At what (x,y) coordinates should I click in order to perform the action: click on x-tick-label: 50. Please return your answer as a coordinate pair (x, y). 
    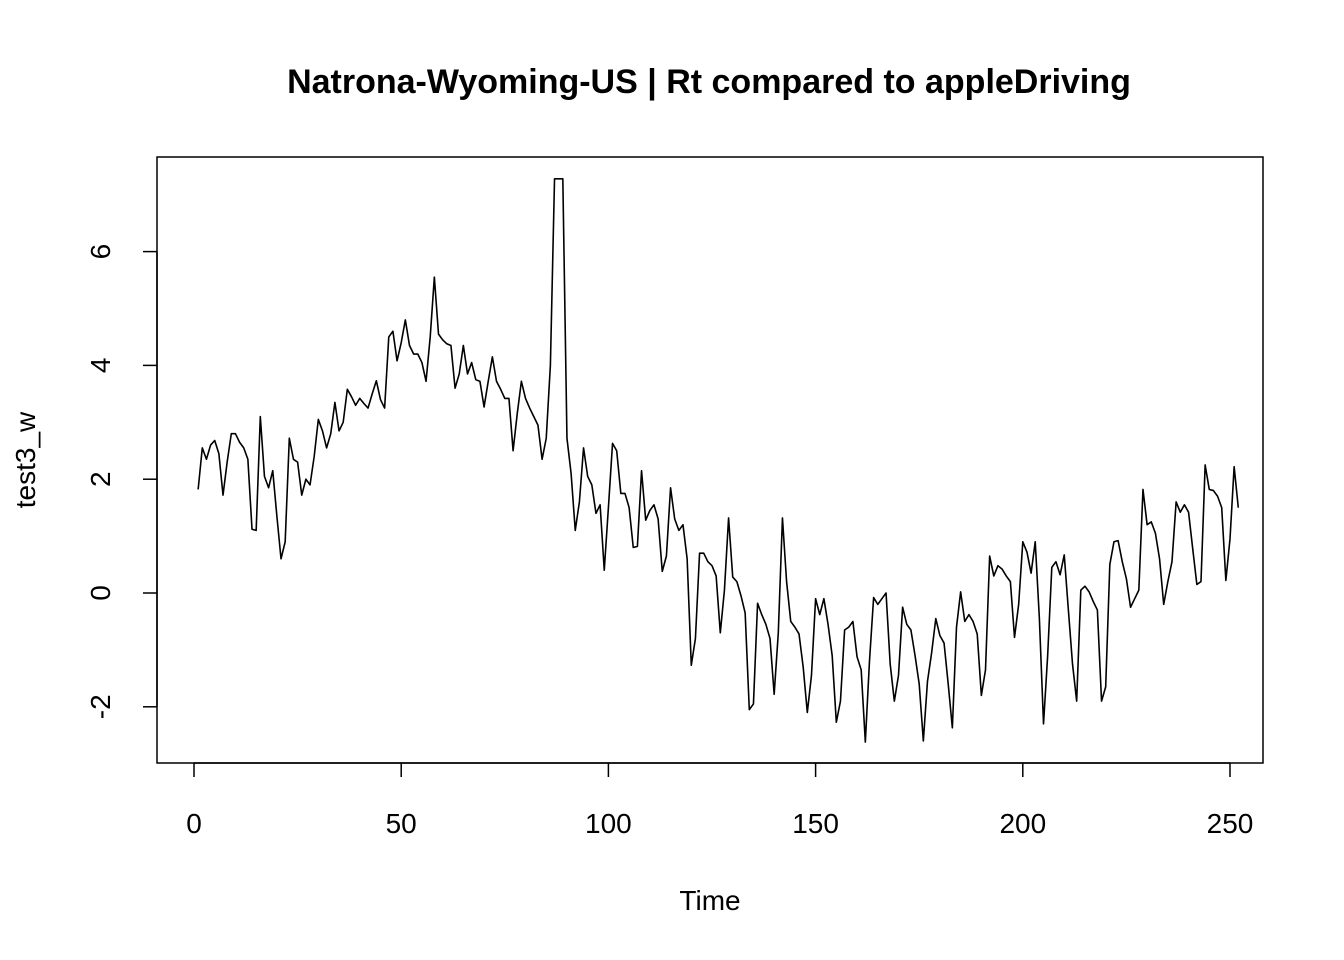
    Looking at the image, I should click on (401, 823).